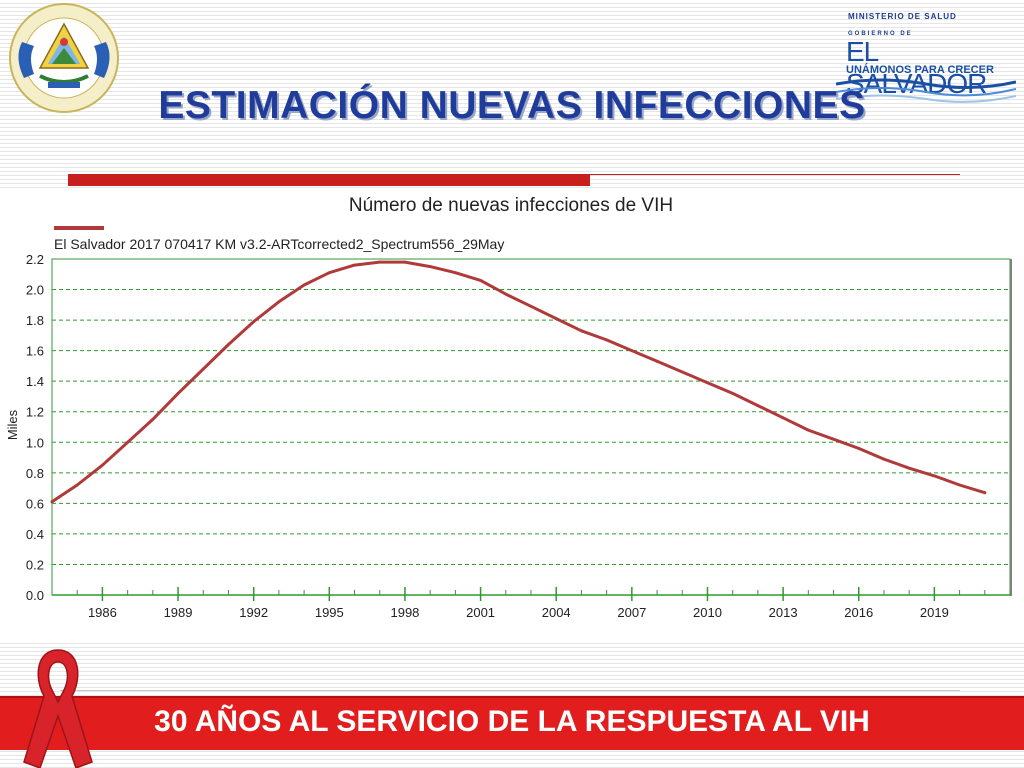 Image resolution: width=1024 pixels, height=768 pixels. I want to click on footer-banner, so click(512, 723).